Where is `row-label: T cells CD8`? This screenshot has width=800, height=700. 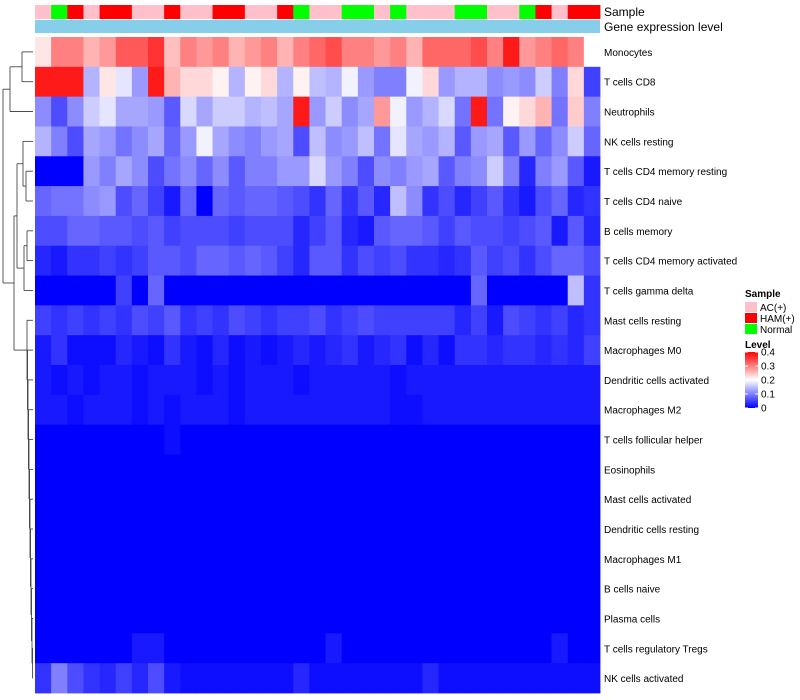
row-label: T cells CD8 is located at coordinates (630, 83).